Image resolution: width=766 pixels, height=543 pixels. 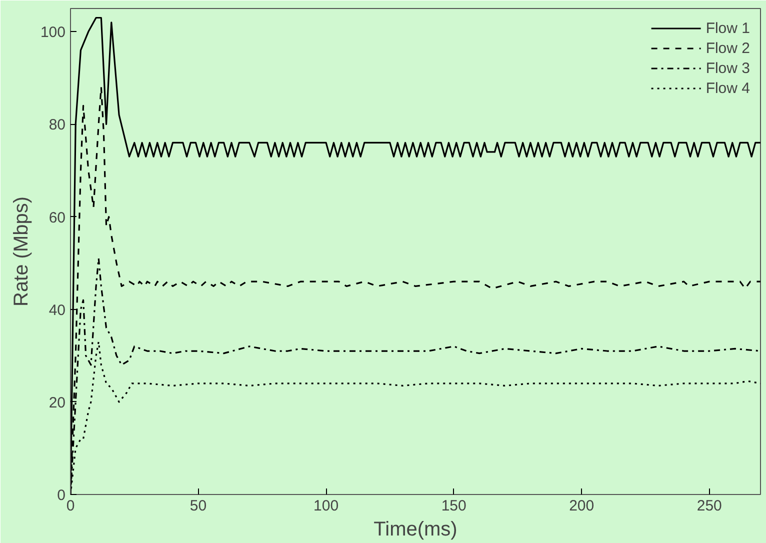 What do you see at coordinates (416, 529) in the screenshot?
I see `x-axis-title: Time(ms)` at bounding box center [416, 529].